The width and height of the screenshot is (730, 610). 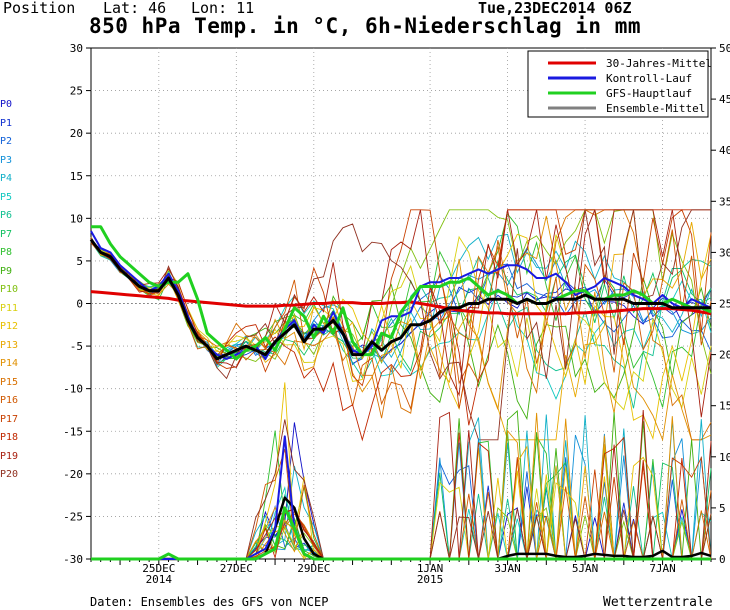 I want to click on x-tick-label: 29DEC, so click(x=313, y=568).